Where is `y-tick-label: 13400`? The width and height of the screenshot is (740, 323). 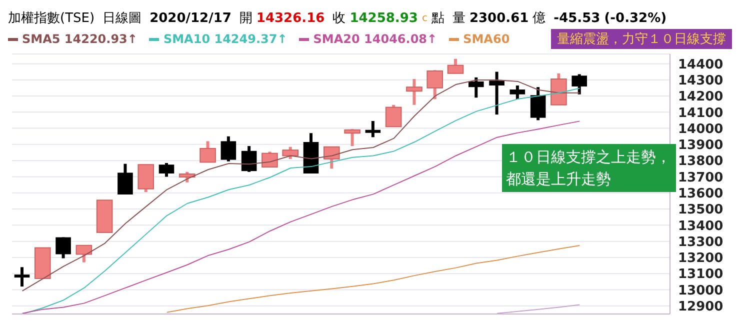
y-tick-label: 13400 is located at coordinates (701, 226).